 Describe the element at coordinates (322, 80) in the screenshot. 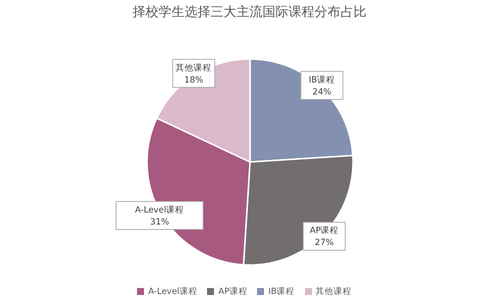

I see `slice-label: IB课程` at that location.